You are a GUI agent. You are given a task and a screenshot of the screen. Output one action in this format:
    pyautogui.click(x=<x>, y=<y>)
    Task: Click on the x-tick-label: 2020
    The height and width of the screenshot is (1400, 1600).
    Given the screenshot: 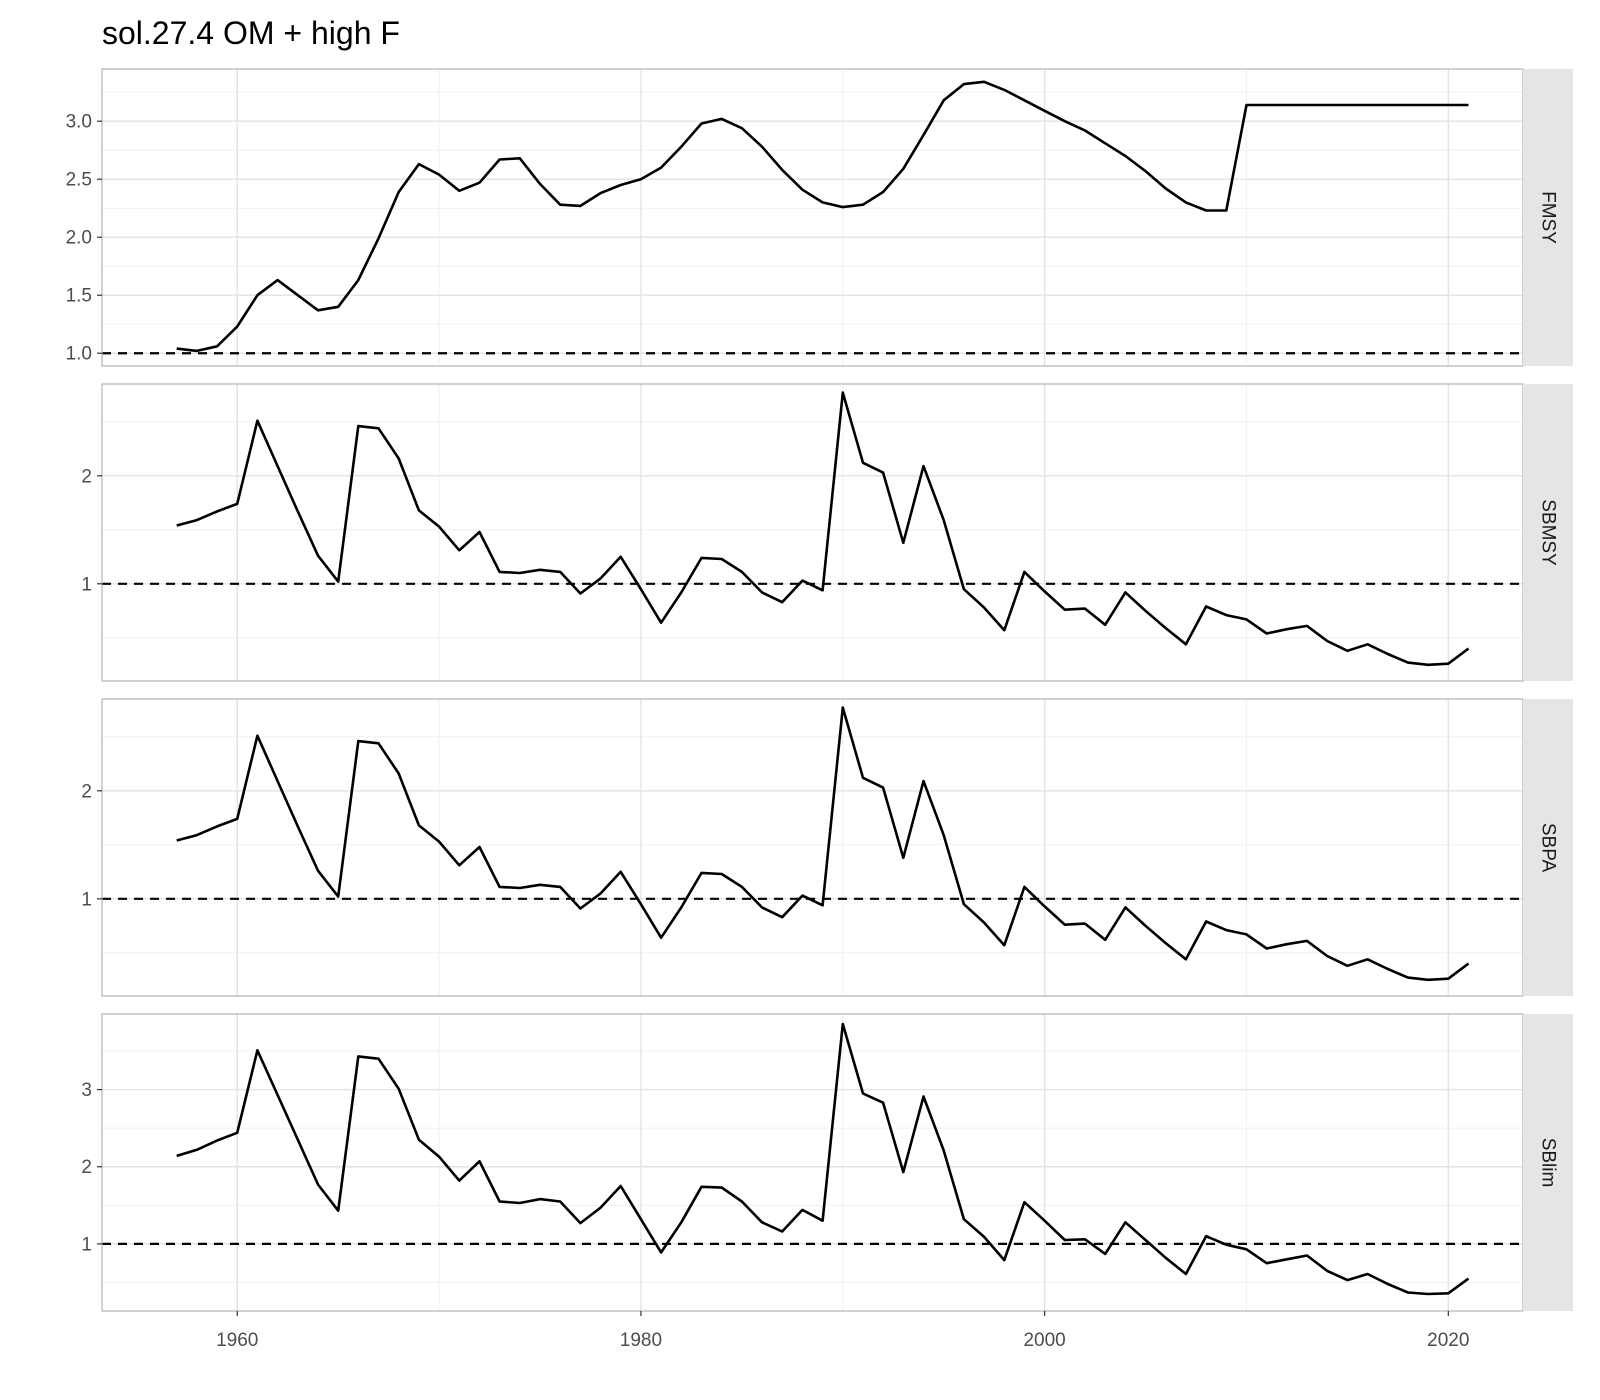 What is the action you would take?
    pyautogui.click(x=1448, y=1340)
    